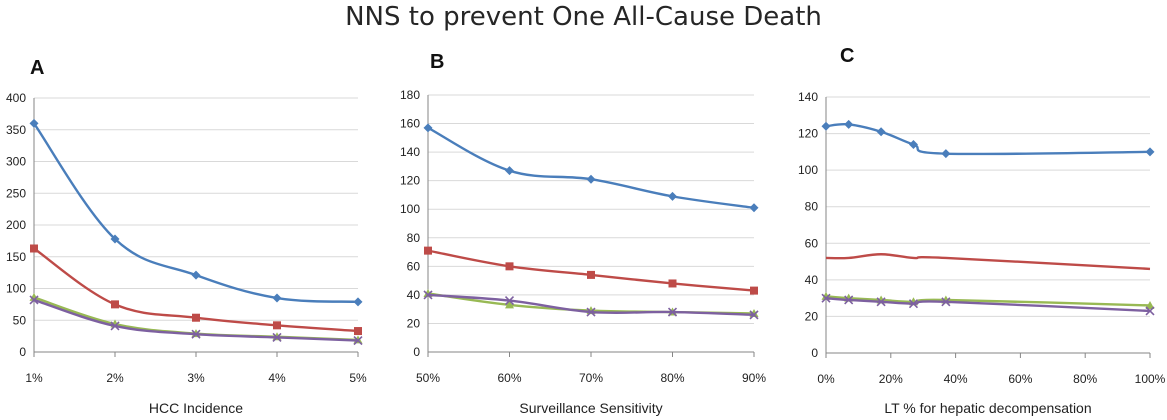 This screenshot has height=420, width=1167. I want to click on x-tick-label: 2%, so click(115, 378).